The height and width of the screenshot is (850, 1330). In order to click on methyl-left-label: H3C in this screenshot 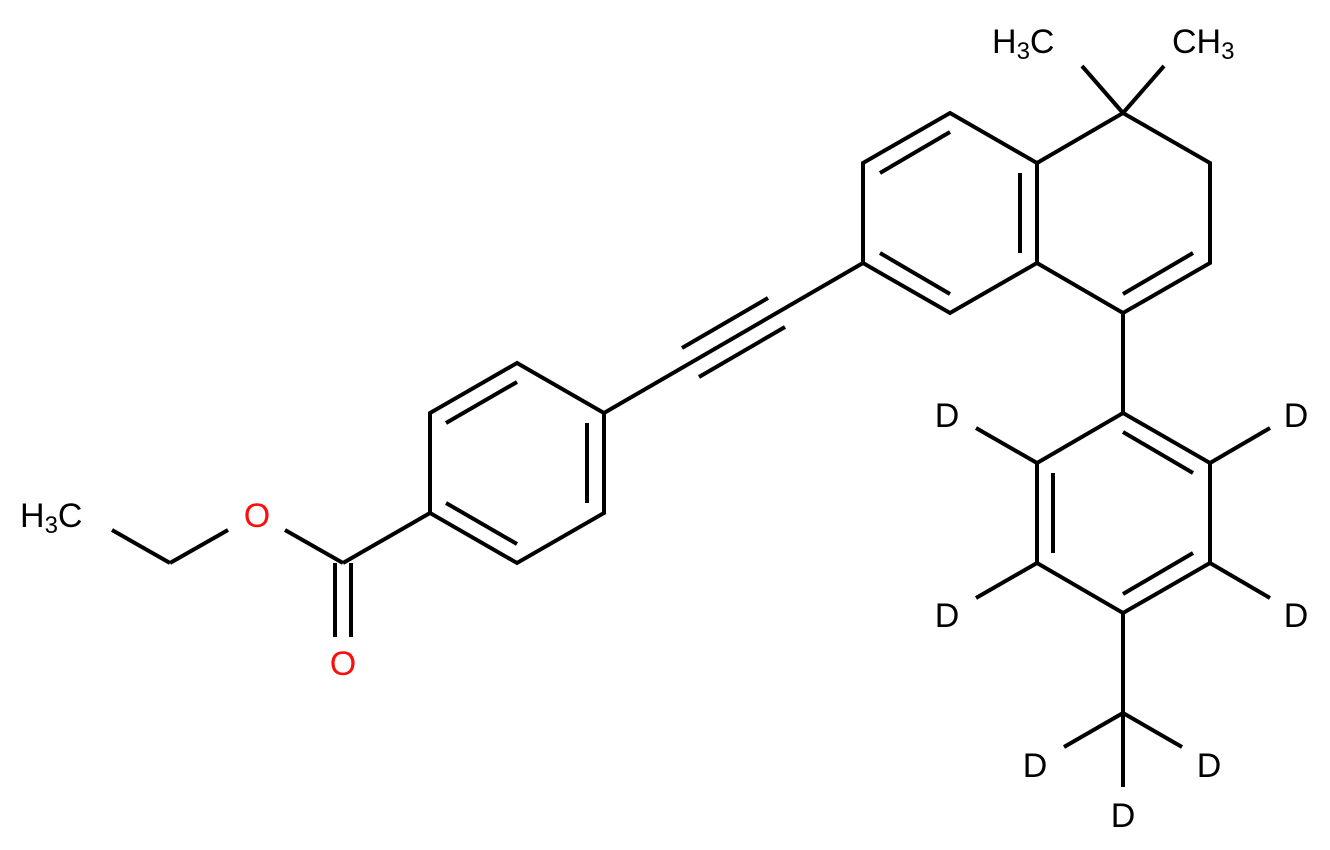, I will do `click(1023, 44)`.